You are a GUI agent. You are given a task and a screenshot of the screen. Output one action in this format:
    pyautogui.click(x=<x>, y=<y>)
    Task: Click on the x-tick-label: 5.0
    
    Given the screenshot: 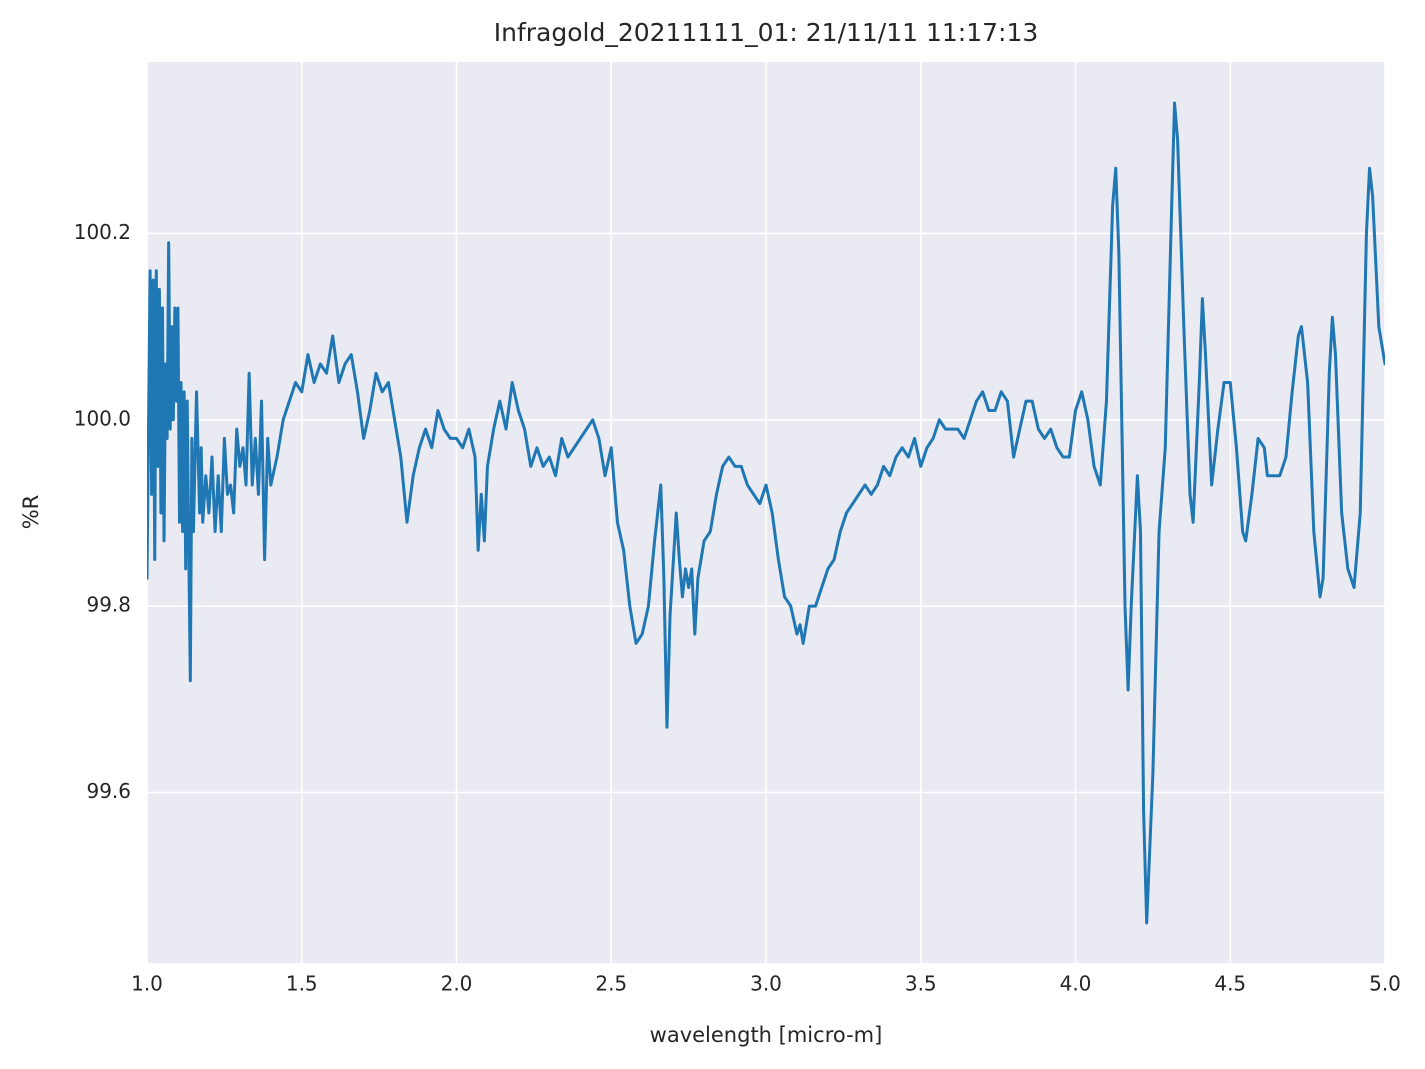 What is the action you would take?
    pyautogui.click(x=1385, y=984)
    